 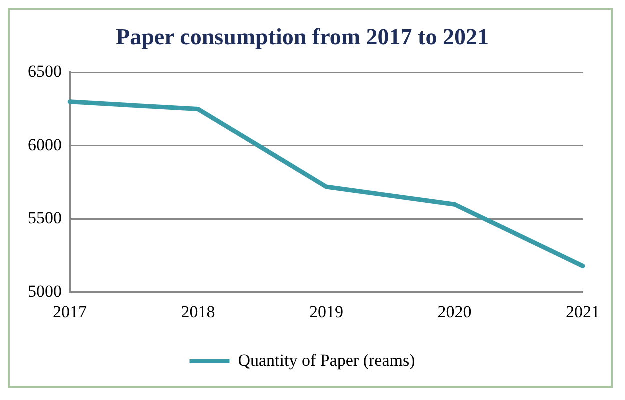 What do you see at coordinates (302, 37) in the screenshot?
I see `chart-title: Paper consumption from 2017 to 2021` at bounding box center [302, 37].